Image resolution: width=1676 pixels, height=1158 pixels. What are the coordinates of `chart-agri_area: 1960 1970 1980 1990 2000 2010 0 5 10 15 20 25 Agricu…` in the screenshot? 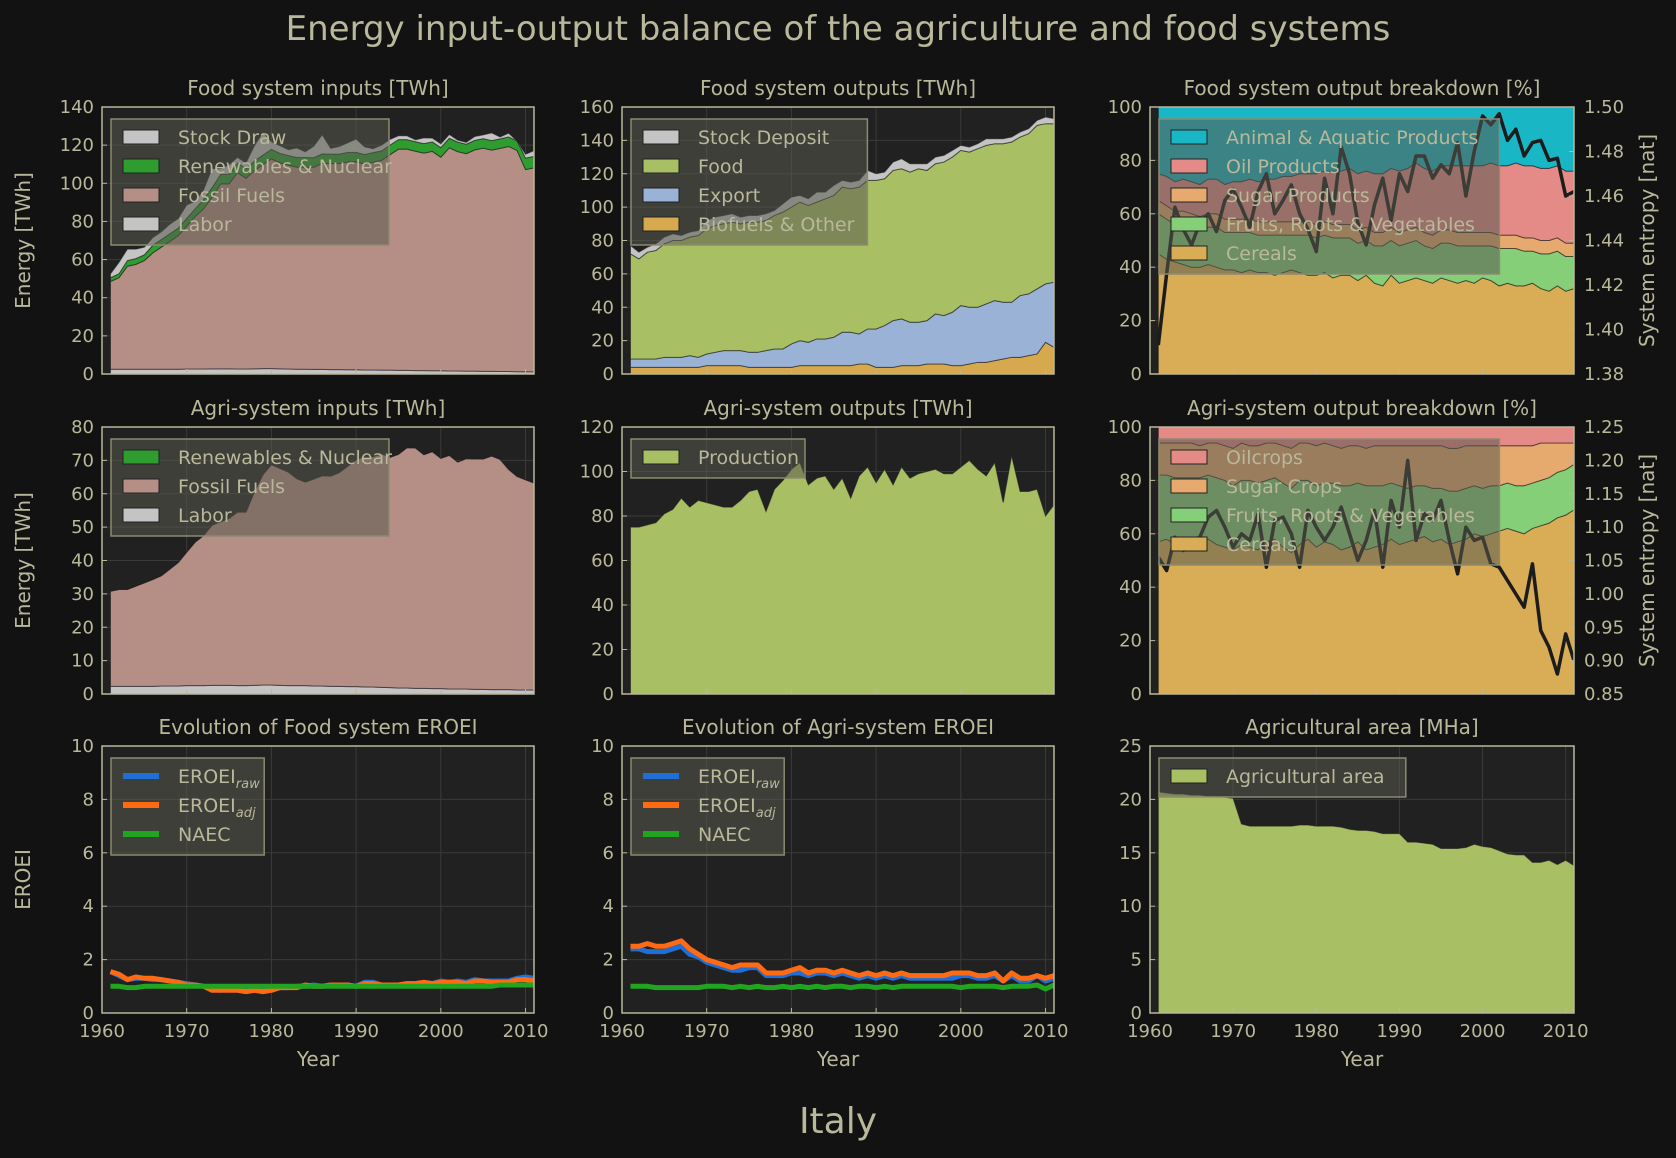 It's located at (1353, 893).